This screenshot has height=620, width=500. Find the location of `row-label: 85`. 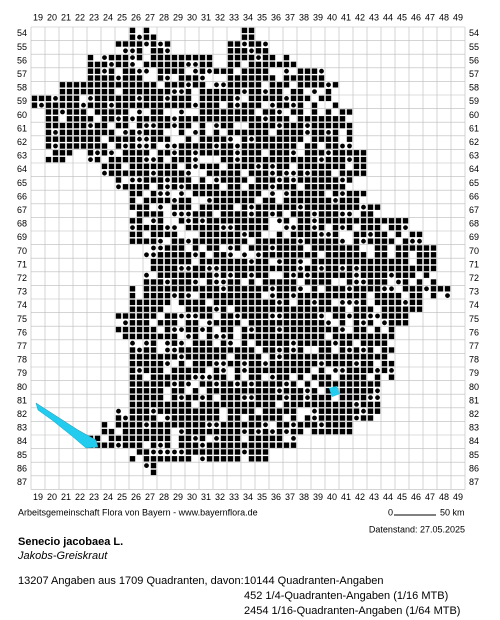

row-label: 85 is located at coordinates (22, 455).